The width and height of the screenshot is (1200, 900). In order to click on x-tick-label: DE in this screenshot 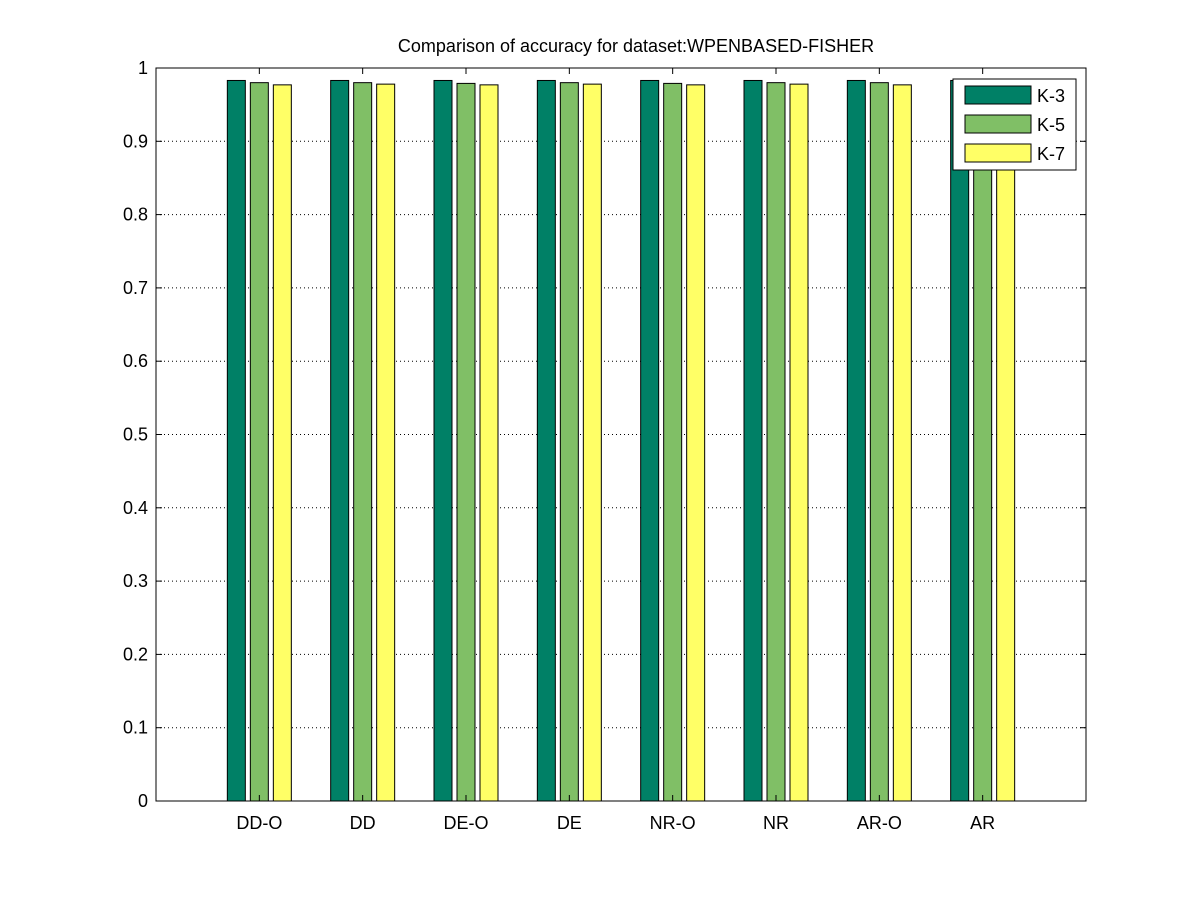, I will do `click(569, 823)`.